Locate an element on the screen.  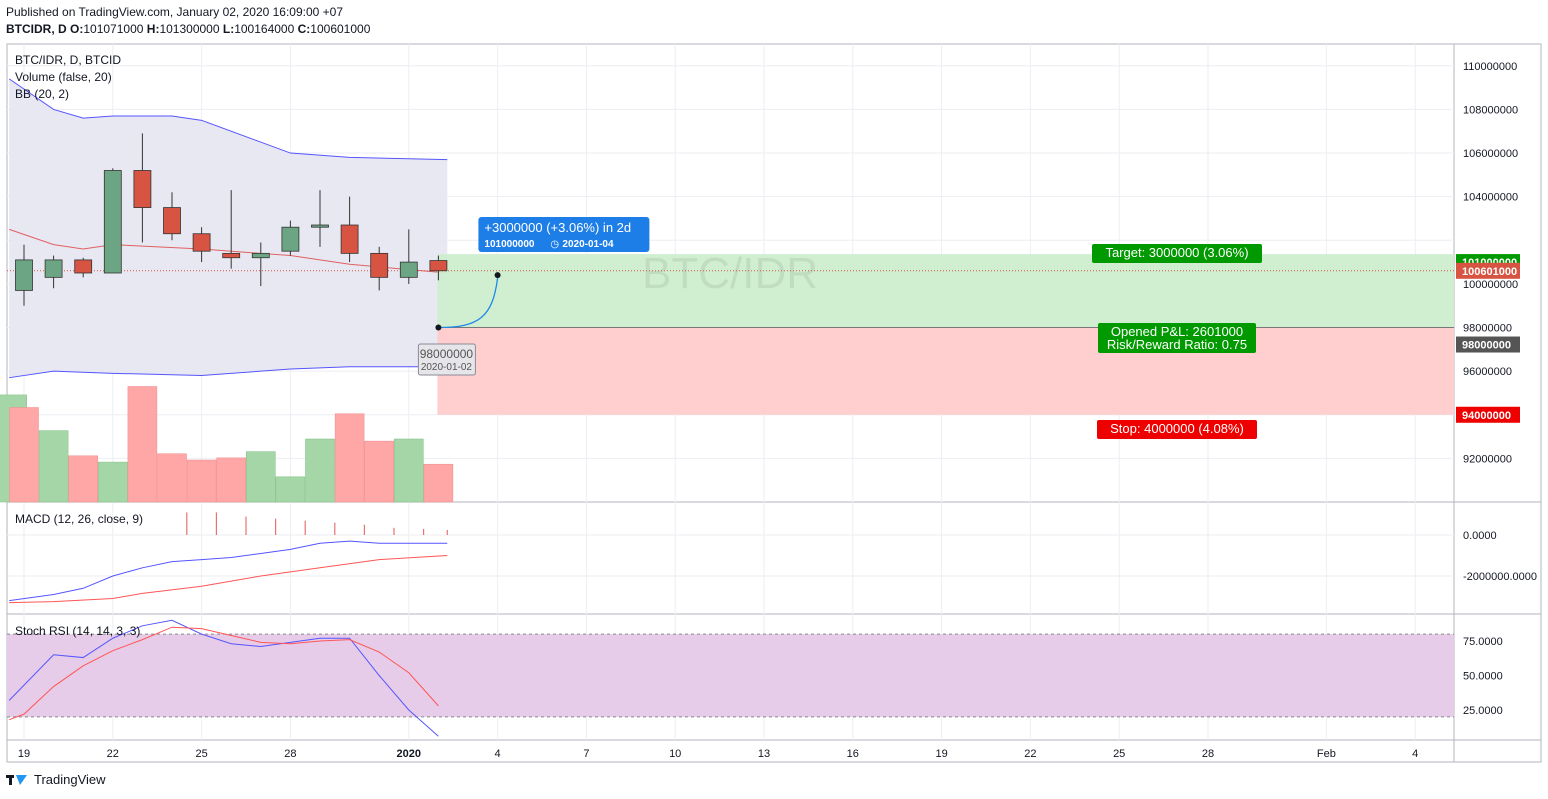
last-price-axis-label: 100601000 is located at coordinates (1489, 272).